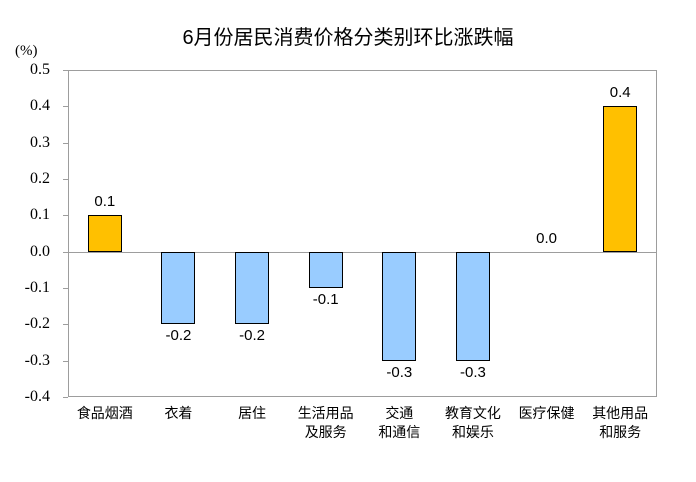  Describe the element at coordinates (40, 215) in the screenshot. I see `y-axis-tick-label: 0.1` at that location.